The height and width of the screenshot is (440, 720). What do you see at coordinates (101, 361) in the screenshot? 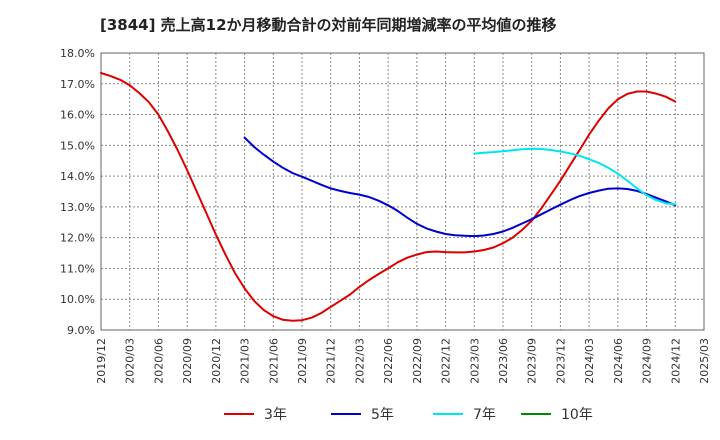
I see `x-tick-label: 2019/12` at bounding box center [101, 361].